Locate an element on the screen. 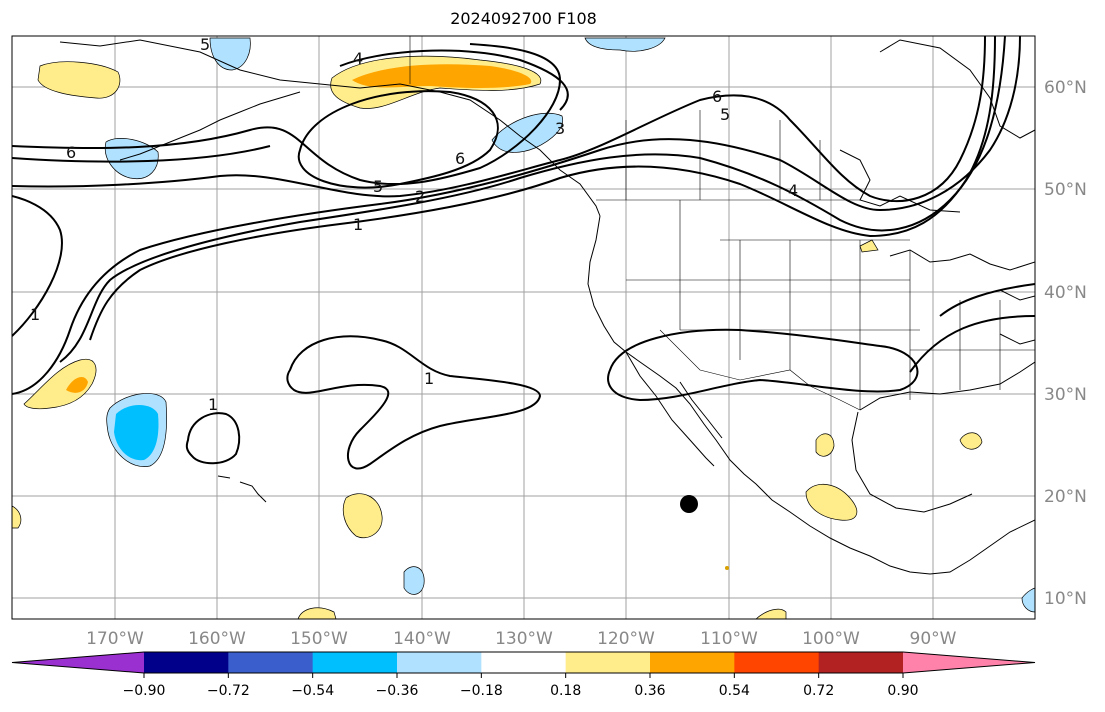 The width and height of the screenshot is (1105, 712). colorbar-tick-label: −0.18 is located at coordinates (481, 691).